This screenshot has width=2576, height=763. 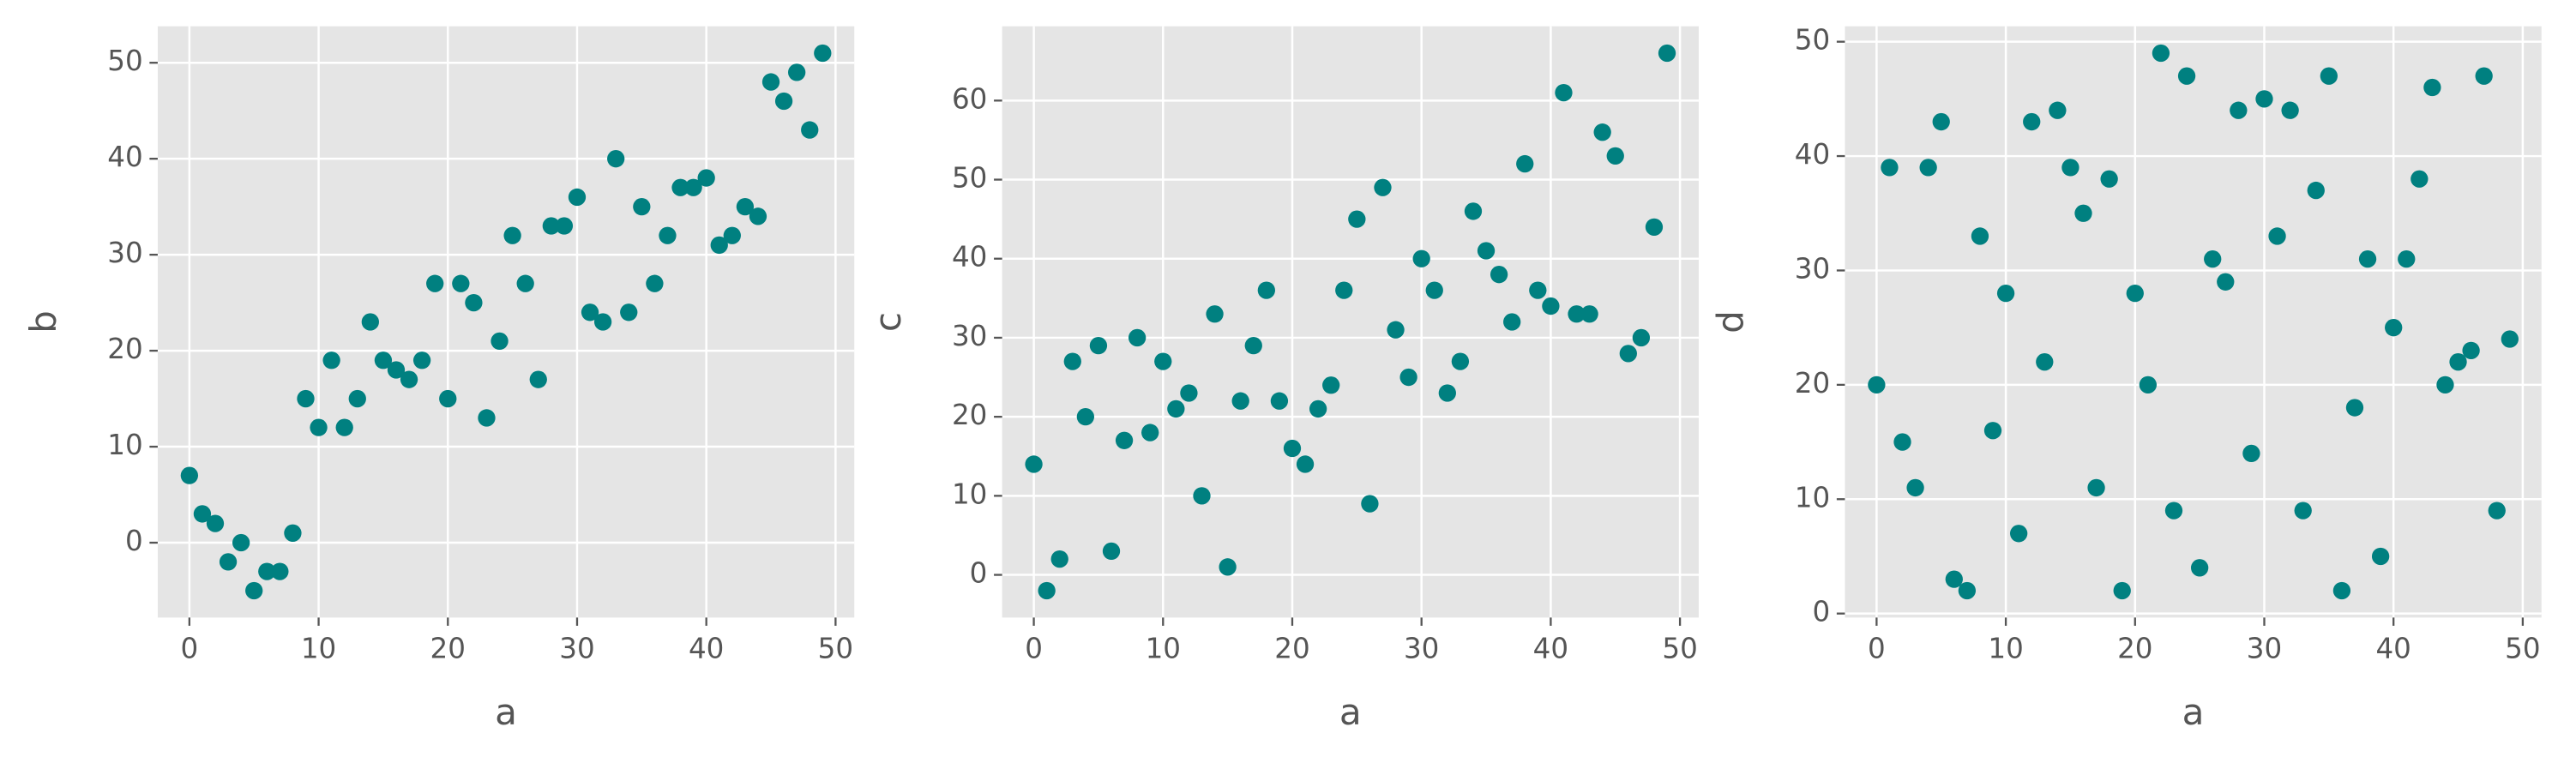 What do you see at coordinates (124, 253) in the screenshot?
I see `y-tick-label: 30` at bounding box center [124, 253].